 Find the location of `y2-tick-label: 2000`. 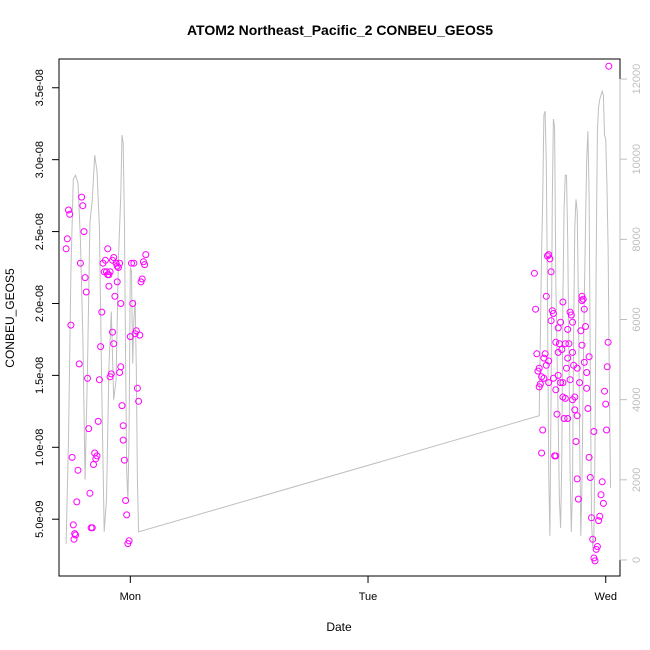

y2-tick-label: 2000 is located at coordinates (637, 480).